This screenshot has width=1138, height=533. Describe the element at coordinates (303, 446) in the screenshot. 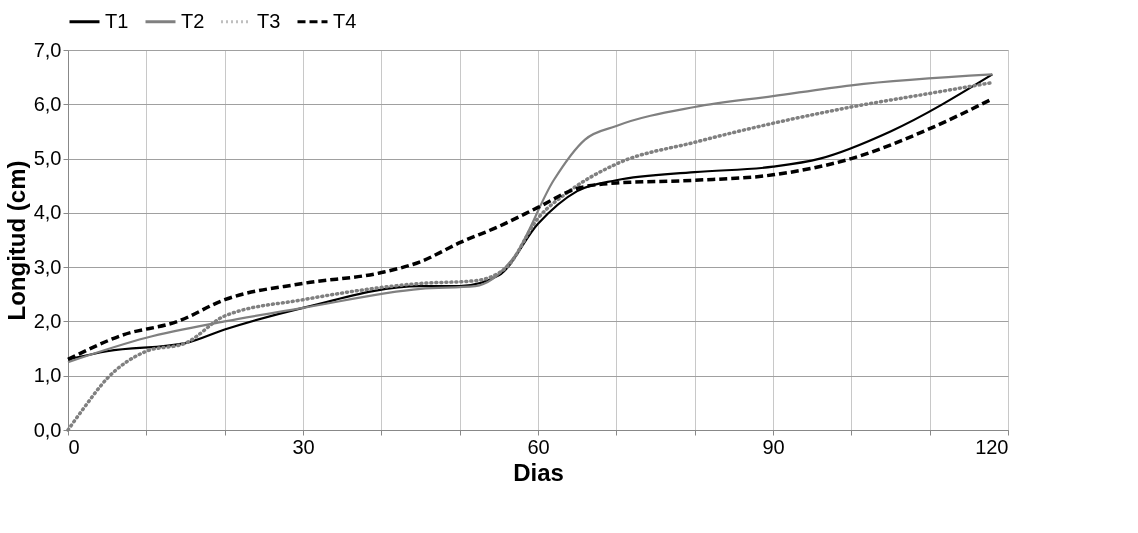

I see `x-tick-label: 30` at that location.